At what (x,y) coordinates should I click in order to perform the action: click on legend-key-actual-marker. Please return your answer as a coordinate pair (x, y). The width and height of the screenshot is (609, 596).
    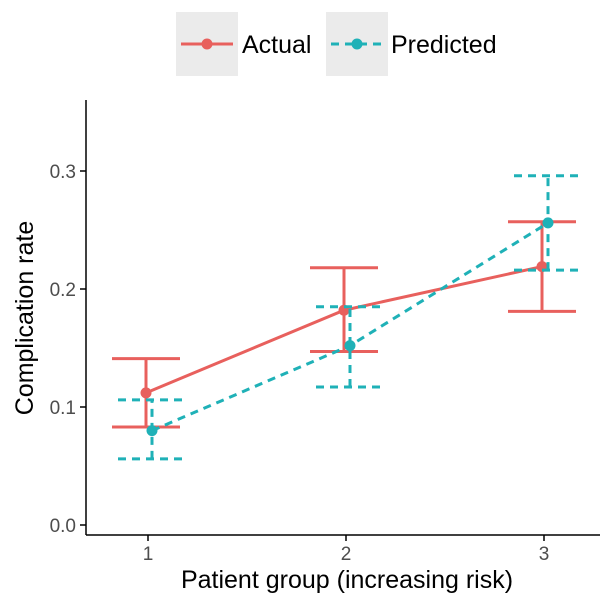
    Looking at the image, I should click on (207, 44).